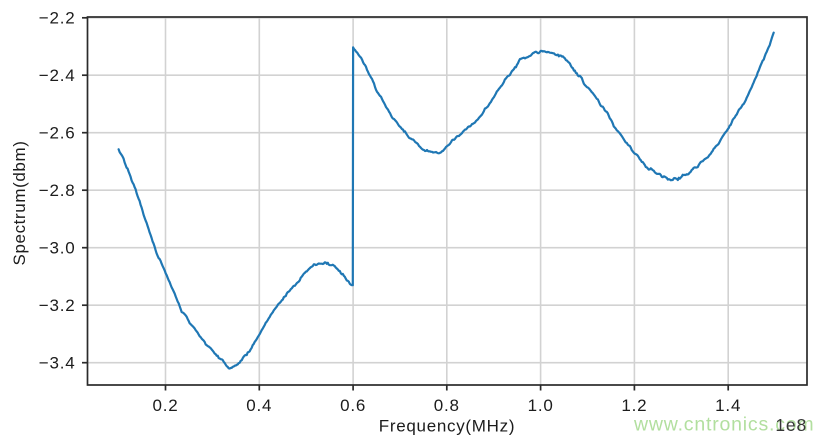 The height and width of the screenshot is (440, 818). I want to click on svg-text: 0.6, so click(353, 405).